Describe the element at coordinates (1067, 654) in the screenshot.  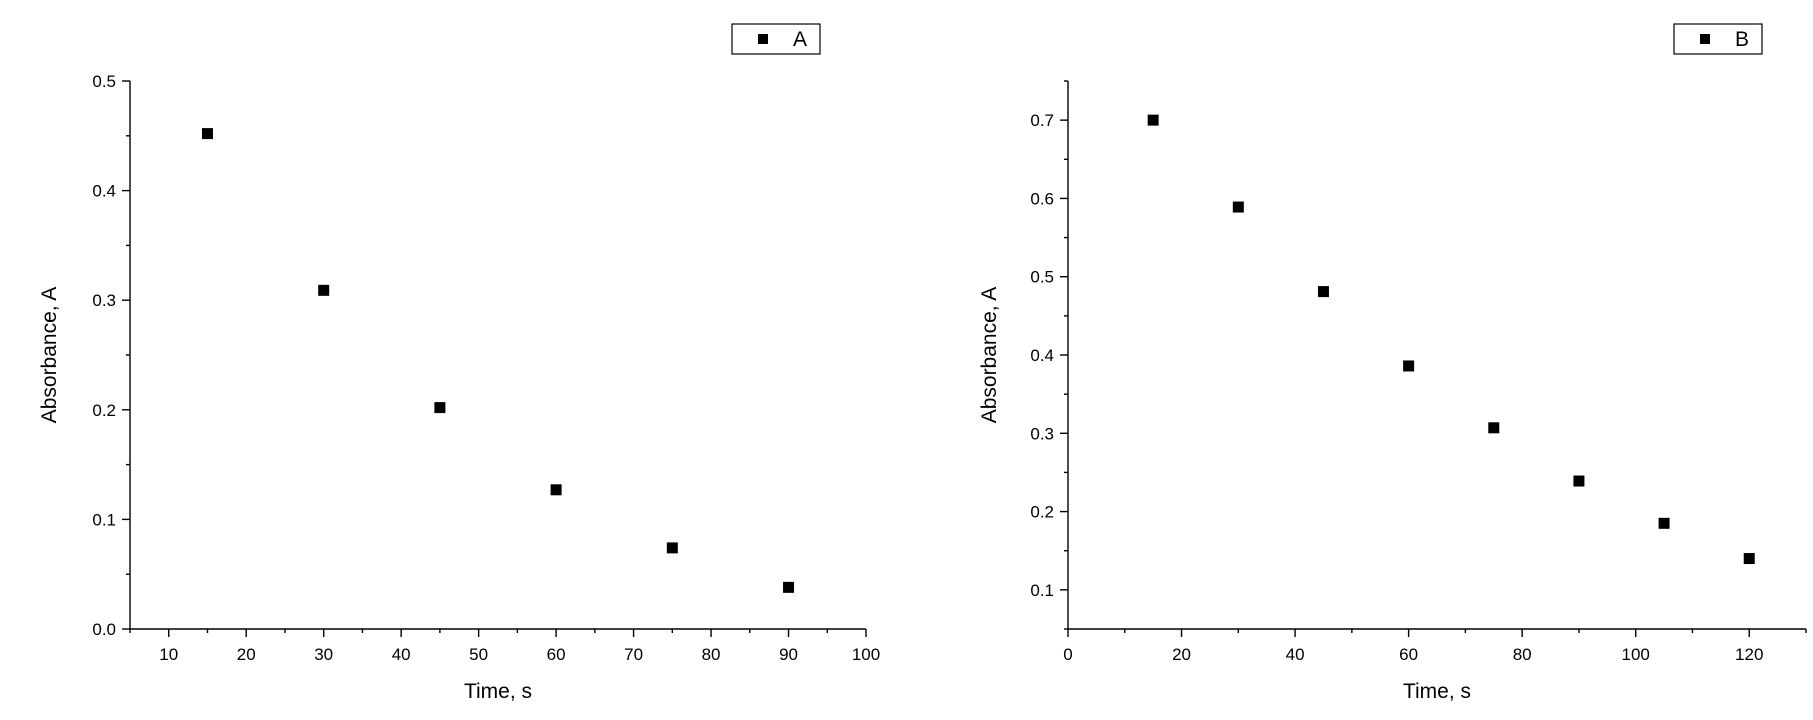
I see `x-tick-label: 0` at that location.